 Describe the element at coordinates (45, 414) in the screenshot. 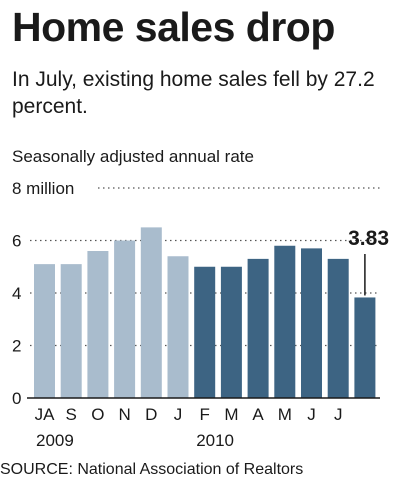

I see `x-tick-label: JA` at that location.